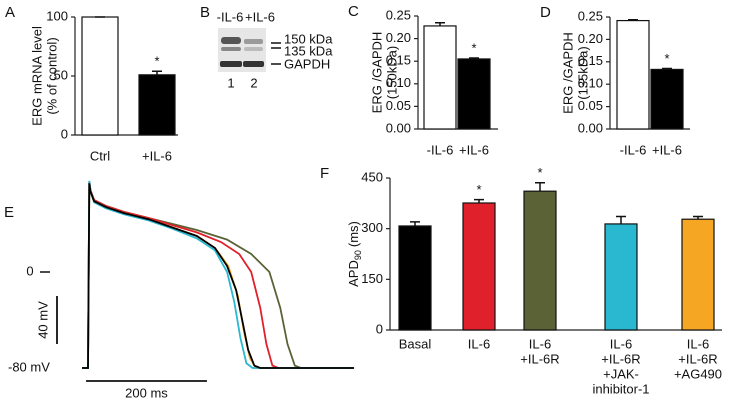 The image size is (740, 403). Describe the element at coordinates (10, 12) in the screenshot. I see `panel-label: A` at that location.